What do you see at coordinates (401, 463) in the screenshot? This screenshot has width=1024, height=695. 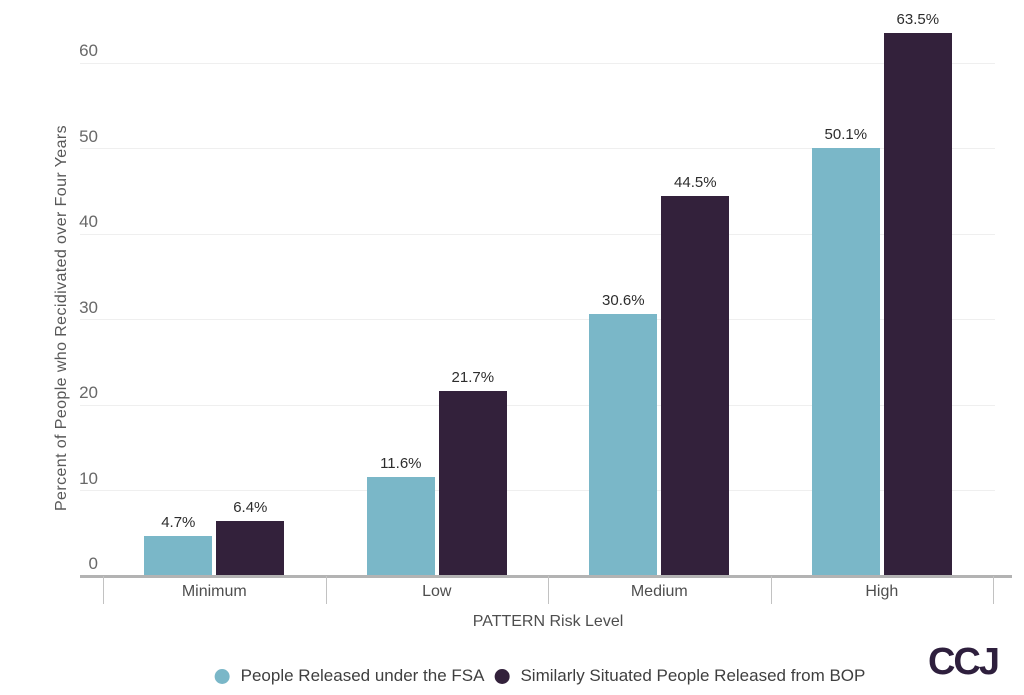 I see `bar-value-label: 11.6%` at bounding box center [401, 463].